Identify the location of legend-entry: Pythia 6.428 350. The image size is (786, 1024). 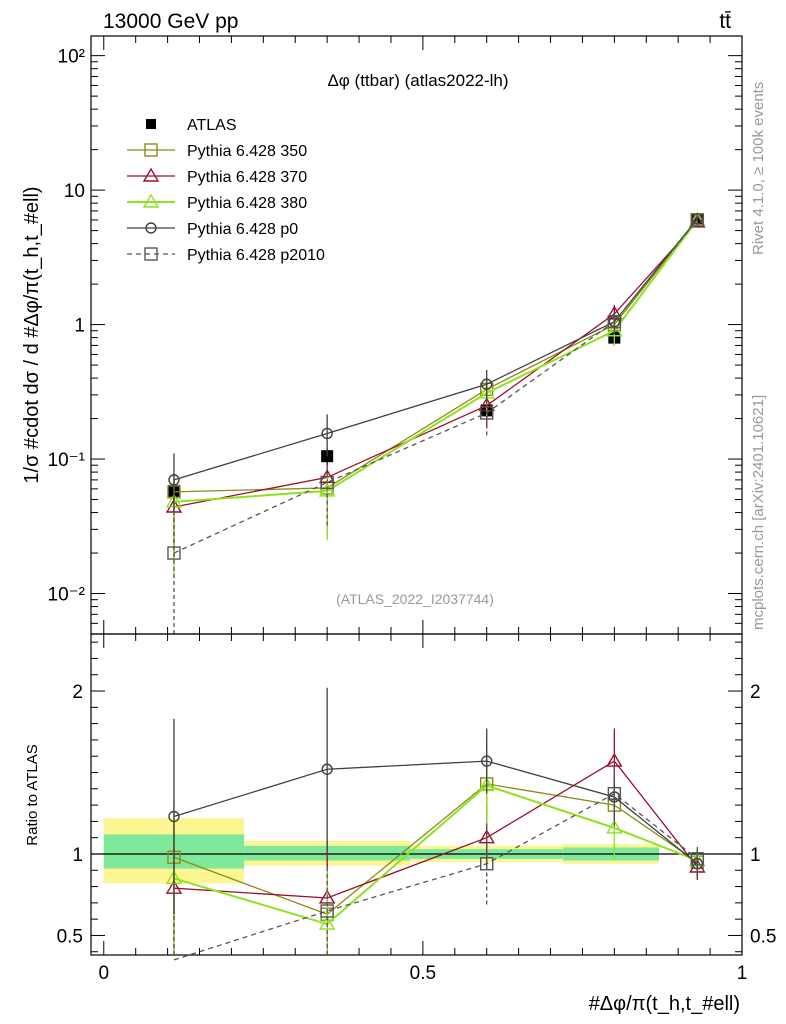
(217, 151).